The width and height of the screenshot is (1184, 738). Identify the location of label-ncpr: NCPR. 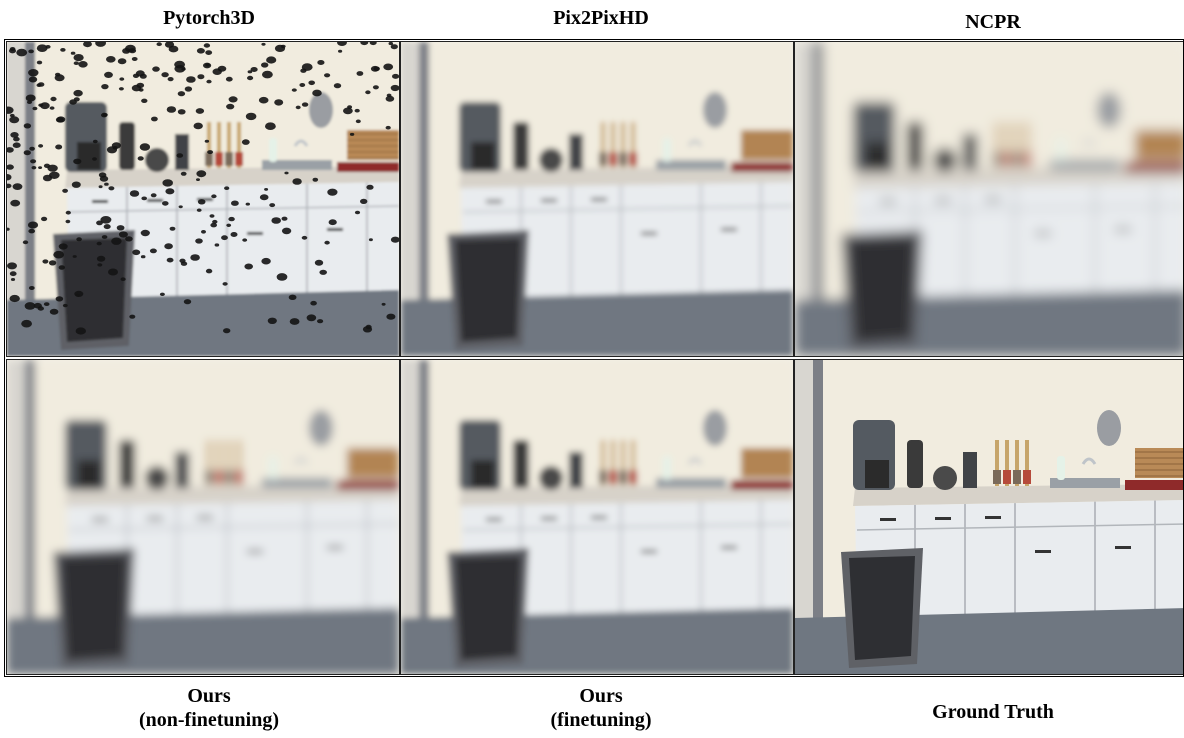
(993, 22).